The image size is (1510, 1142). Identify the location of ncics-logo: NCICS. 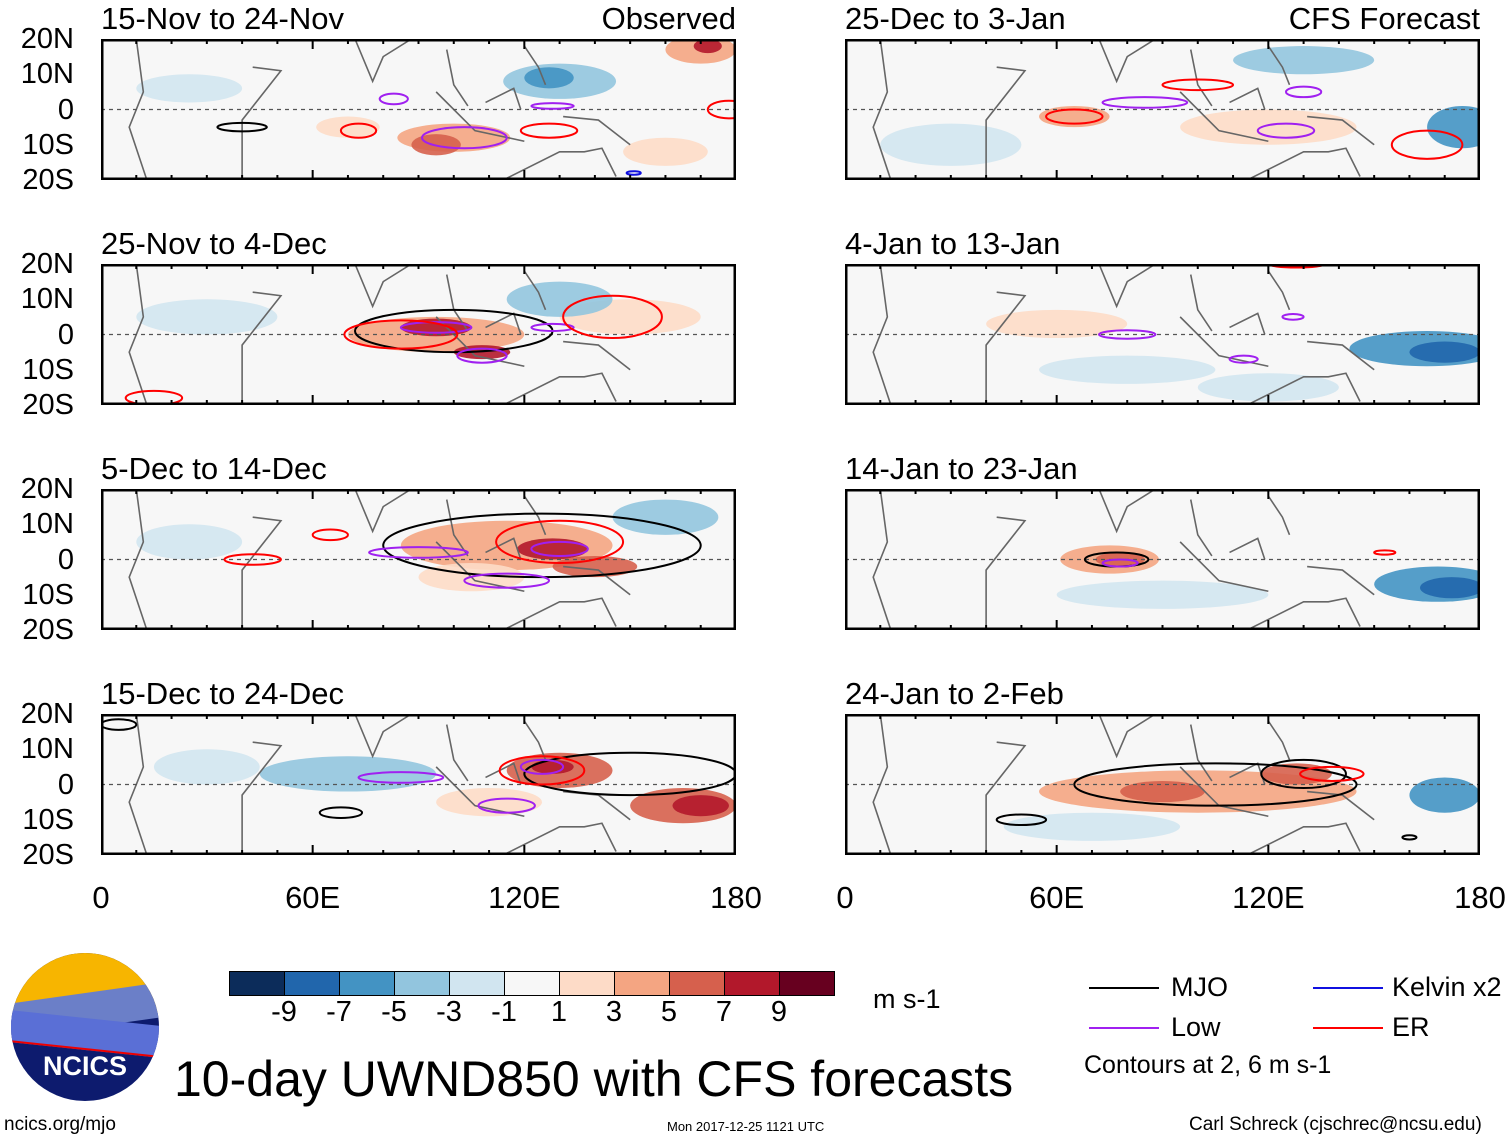
(85, 1027).